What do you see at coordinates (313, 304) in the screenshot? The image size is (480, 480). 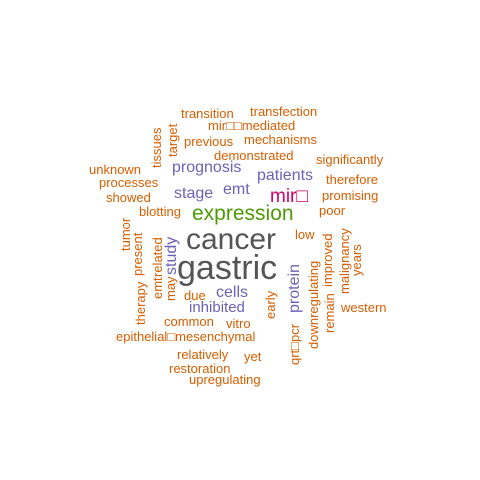 I see `word-downregulating: downregulating` at bounding box center [313, 304].